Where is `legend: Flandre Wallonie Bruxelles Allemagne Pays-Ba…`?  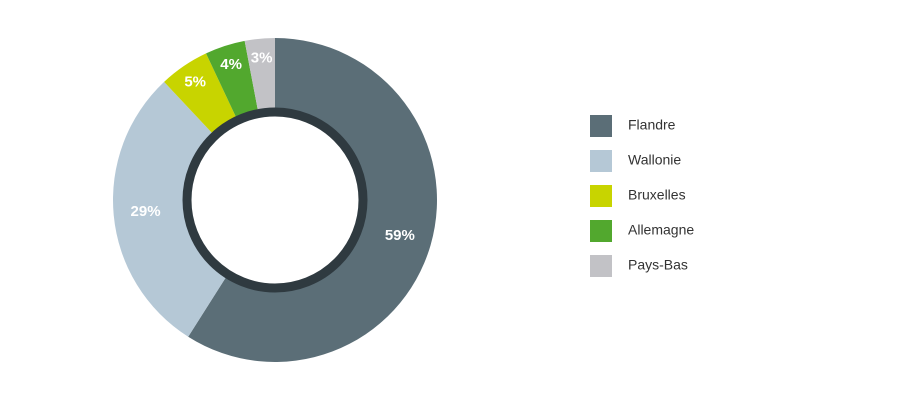
legend: Flandre Wallonie Bruxelles Allemagne Pays-Ba… is located at coordinates (642, 196).